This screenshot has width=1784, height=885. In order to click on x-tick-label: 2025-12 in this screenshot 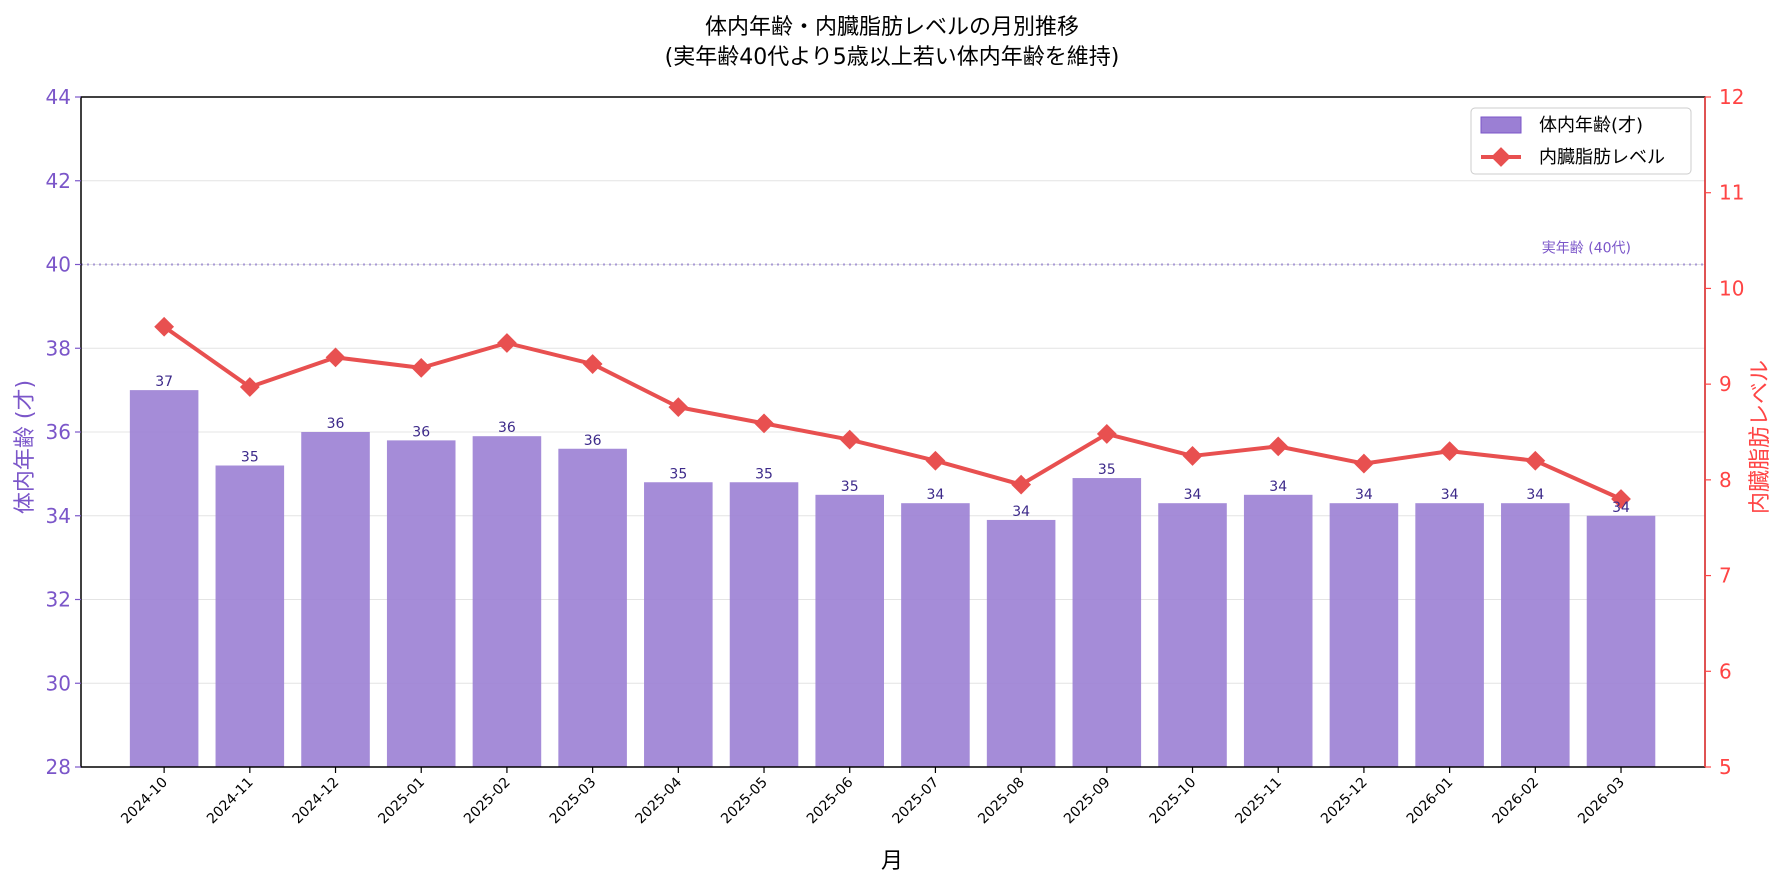, I will do `click(1344, 801)`.